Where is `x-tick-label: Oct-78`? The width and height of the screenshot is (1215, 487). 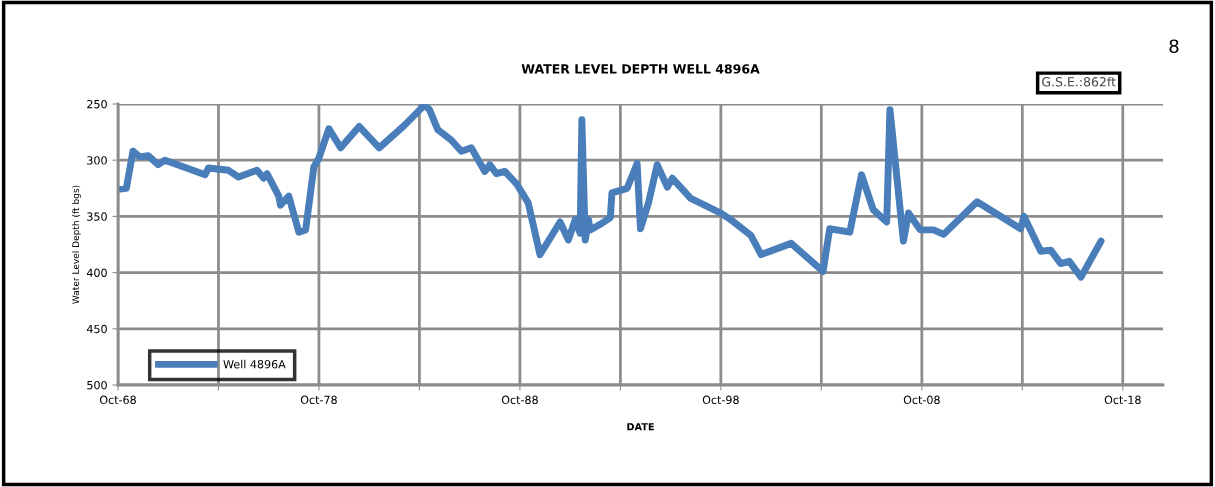 x-tick-label: Oct-78 is located at coordinates (318, 400).